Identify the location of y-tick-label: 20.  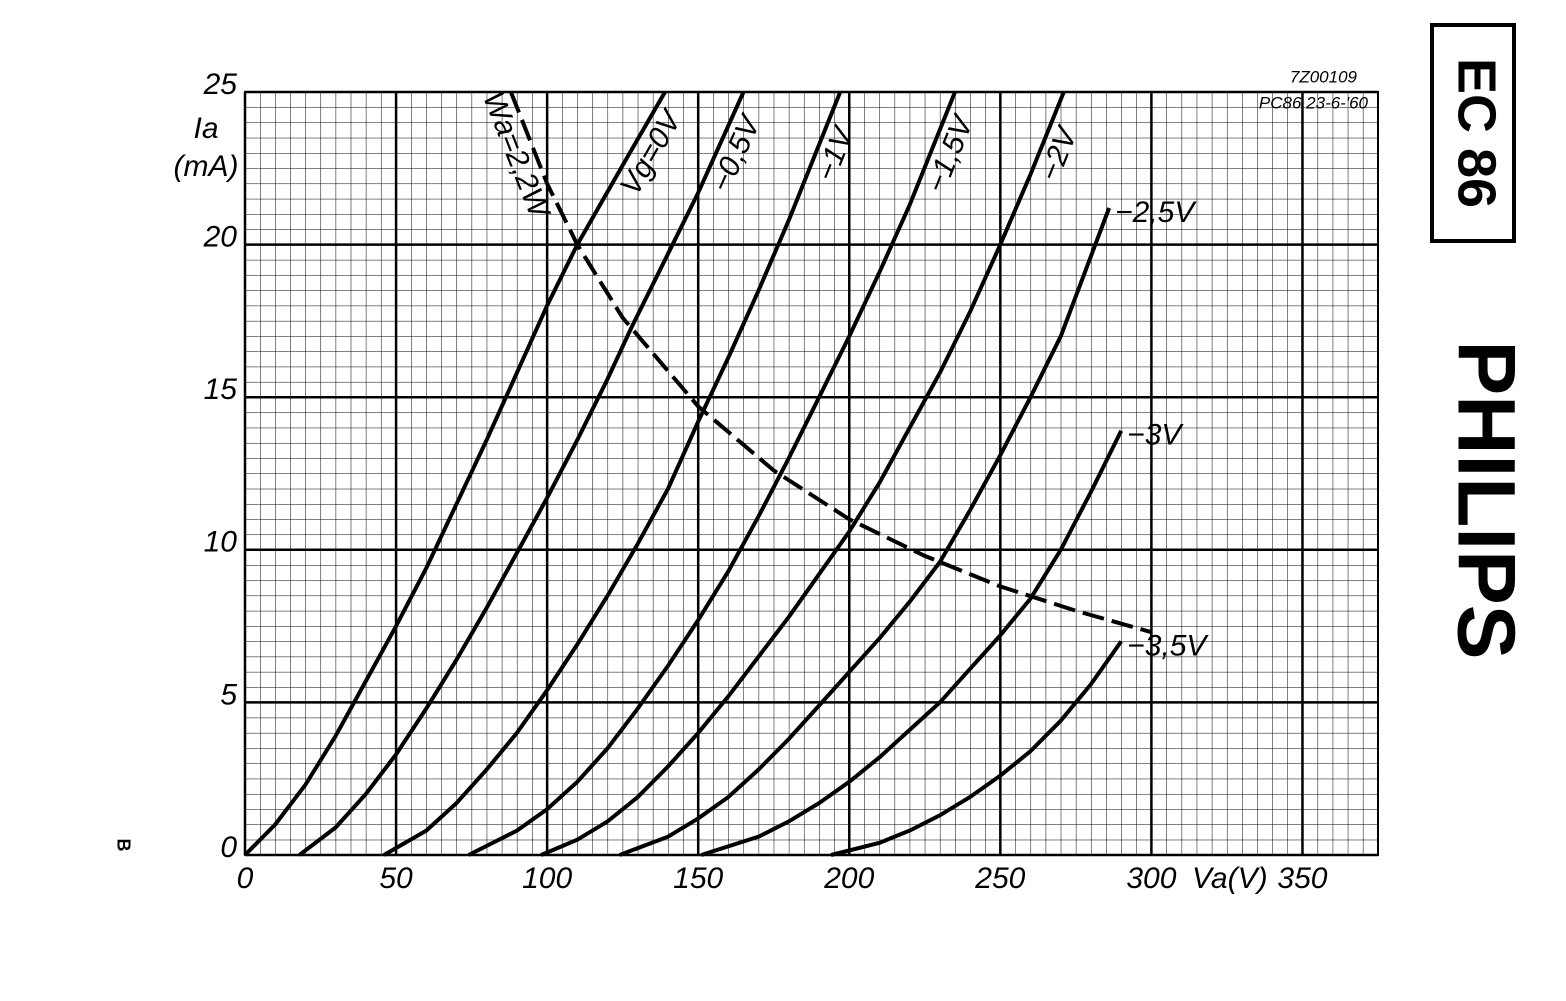
(220, 237).